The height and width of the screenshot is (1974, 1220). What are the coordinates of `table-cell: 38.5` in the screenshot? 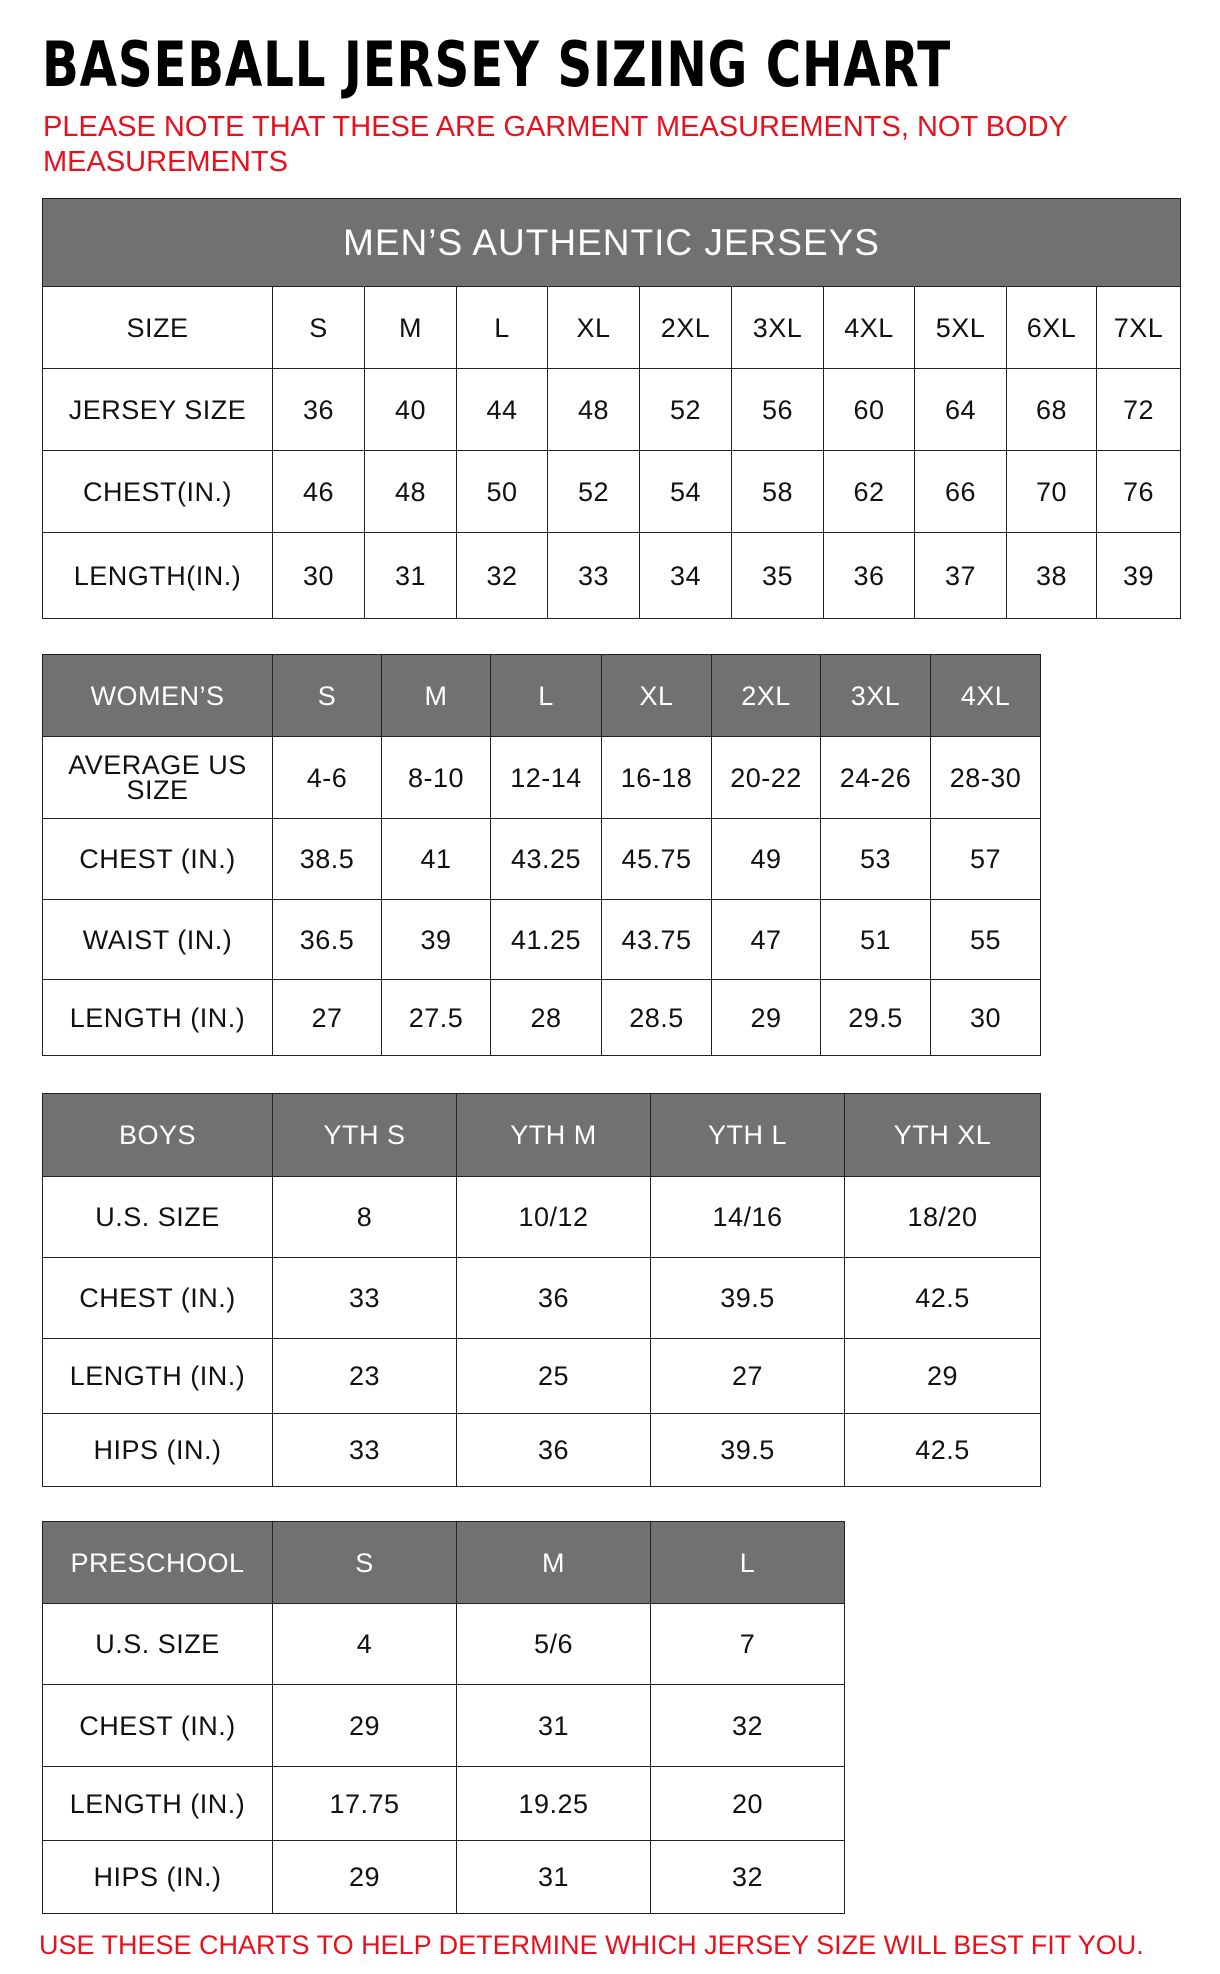 It's located at (327, 859).